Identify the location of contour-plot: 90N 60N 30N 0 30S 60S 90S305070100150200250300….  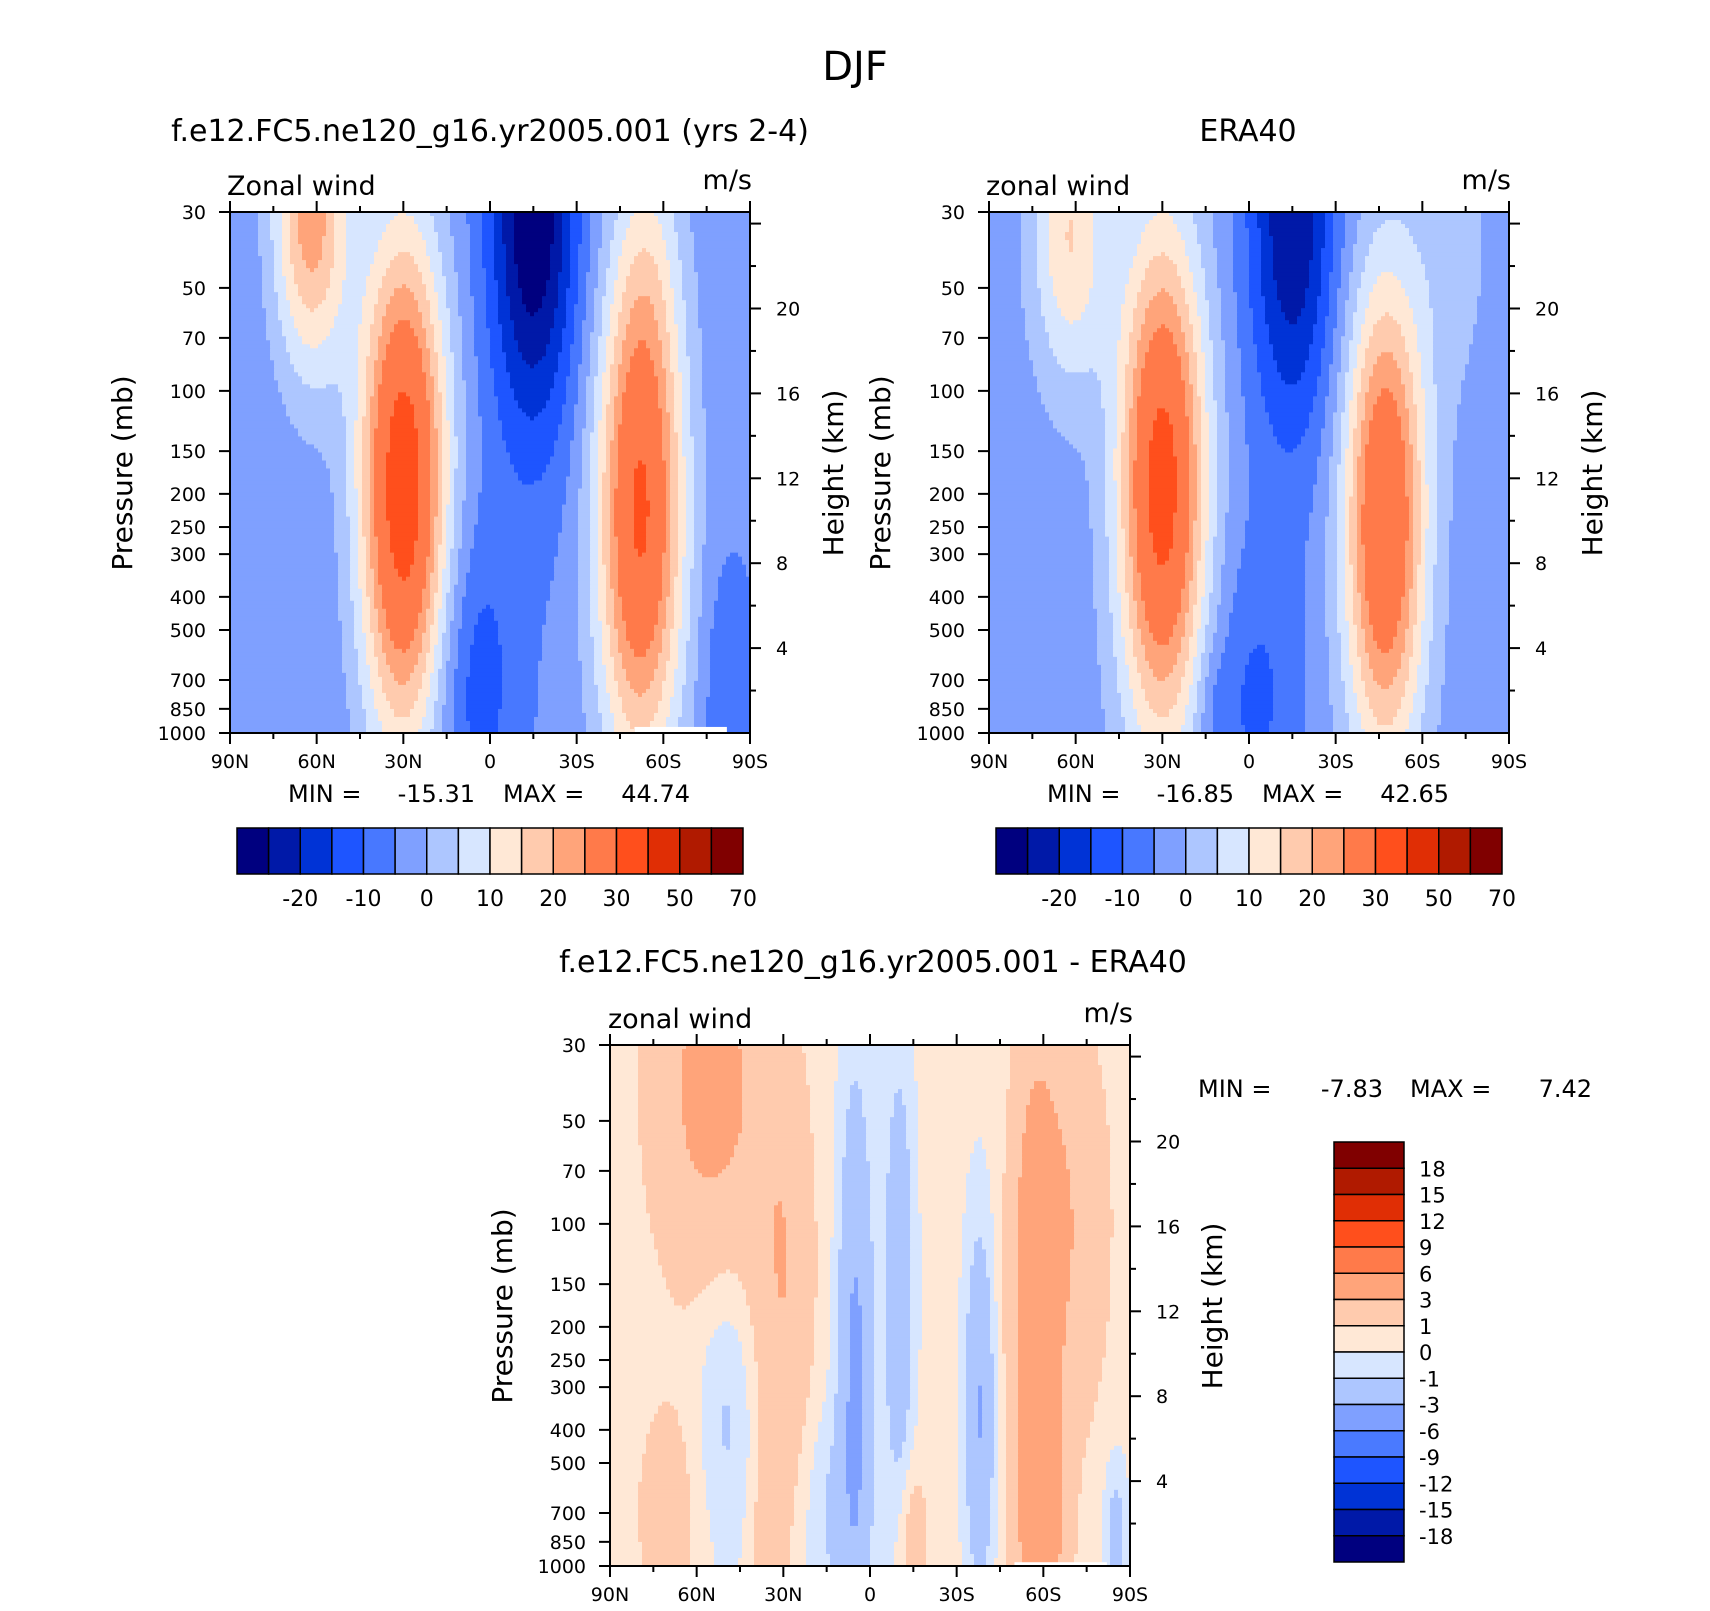
(479, 487).